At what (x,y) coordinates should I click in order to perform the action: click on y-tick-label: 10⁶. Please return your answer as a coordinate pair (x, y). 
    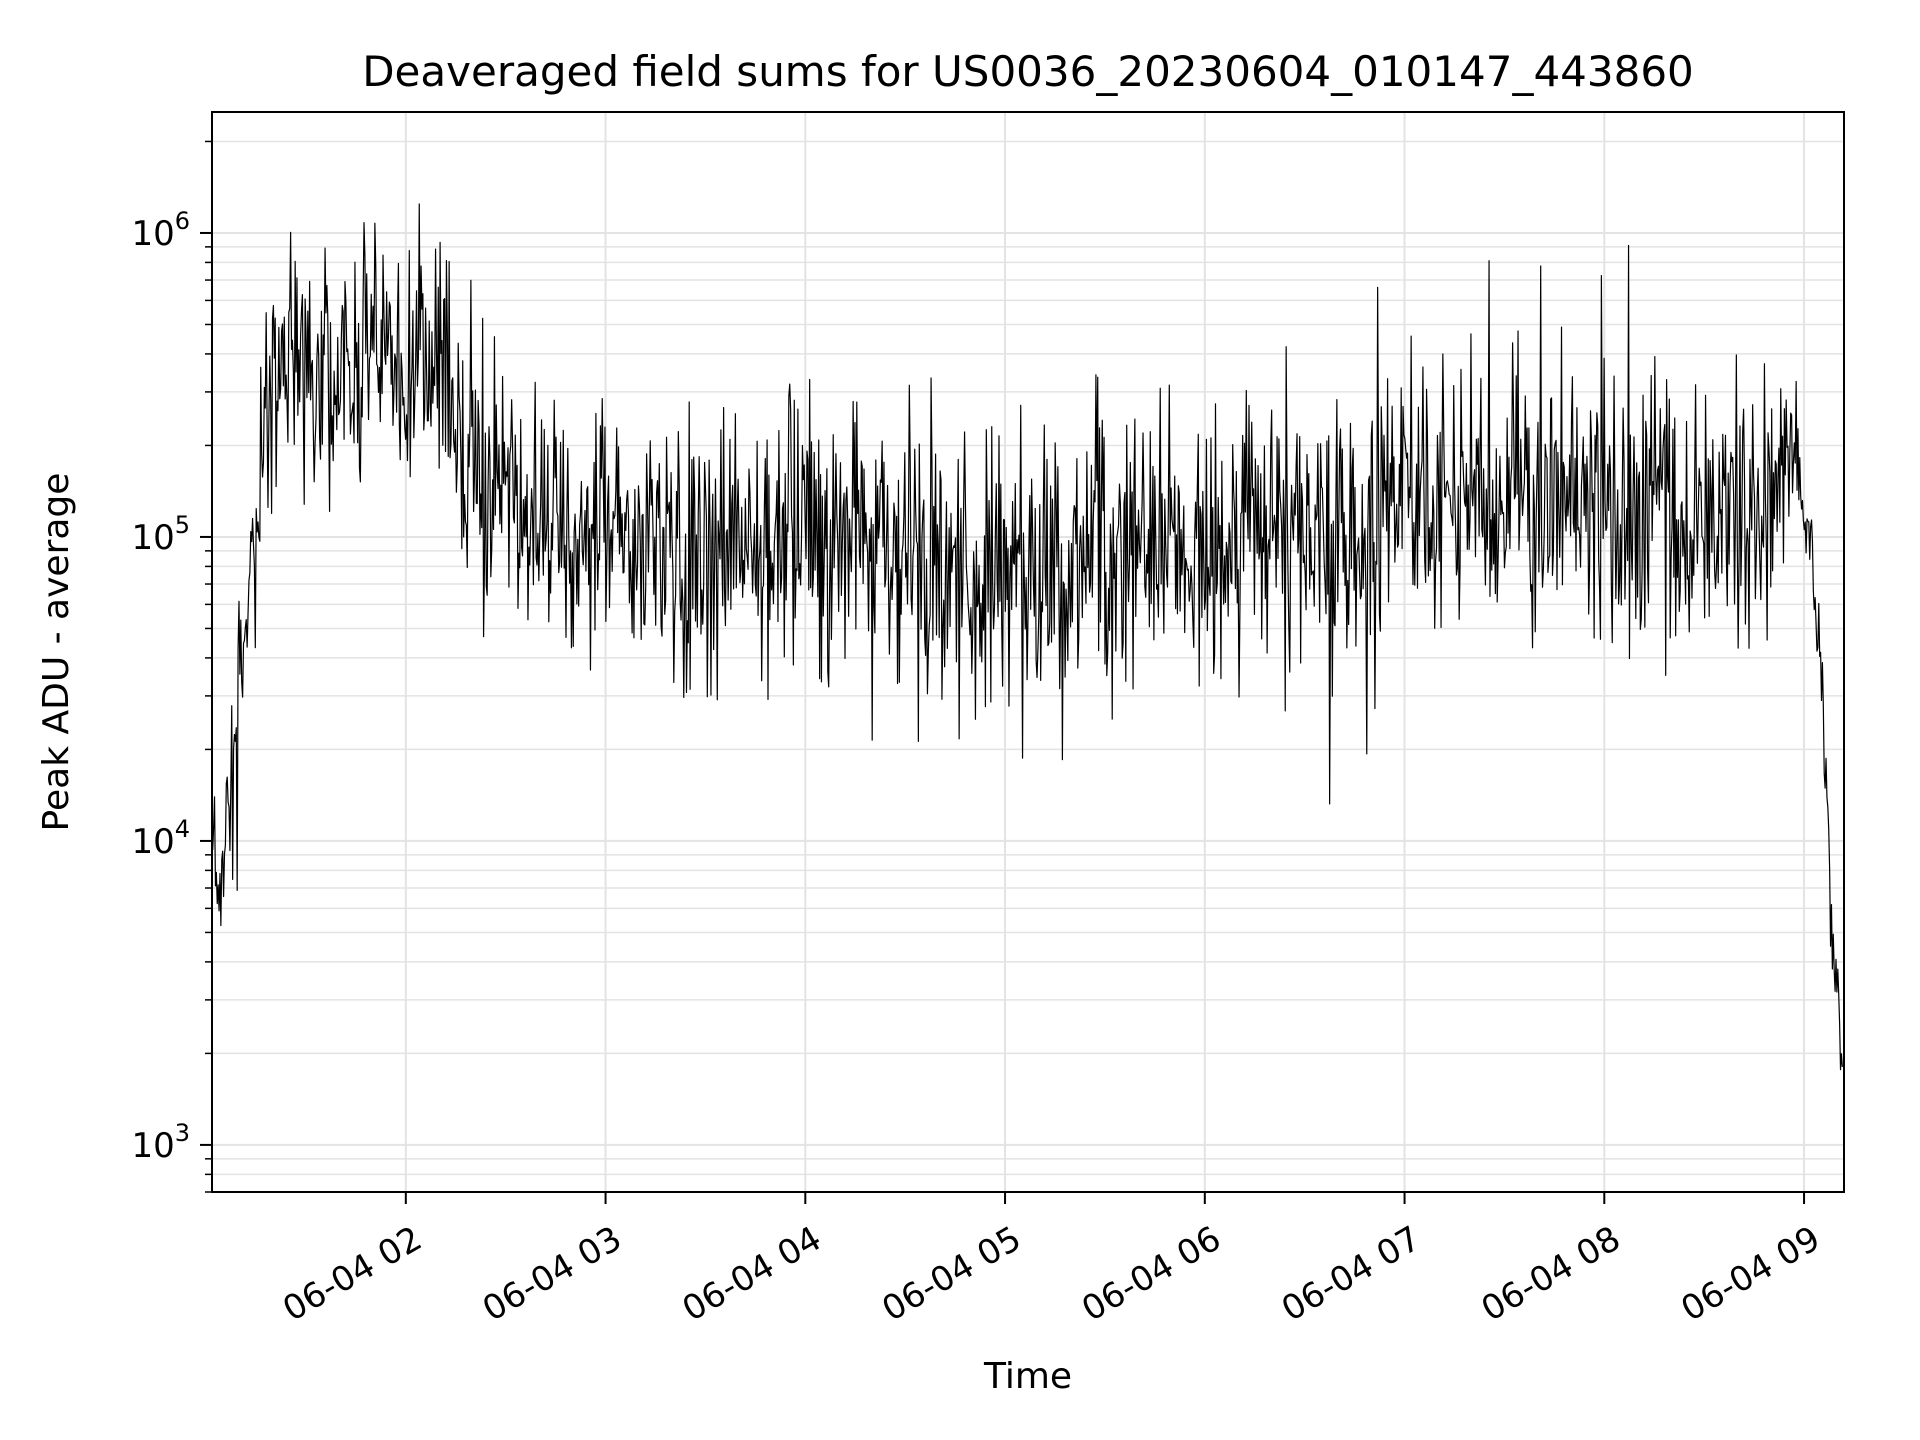
    Looking at the image, I should click on (160, 230).